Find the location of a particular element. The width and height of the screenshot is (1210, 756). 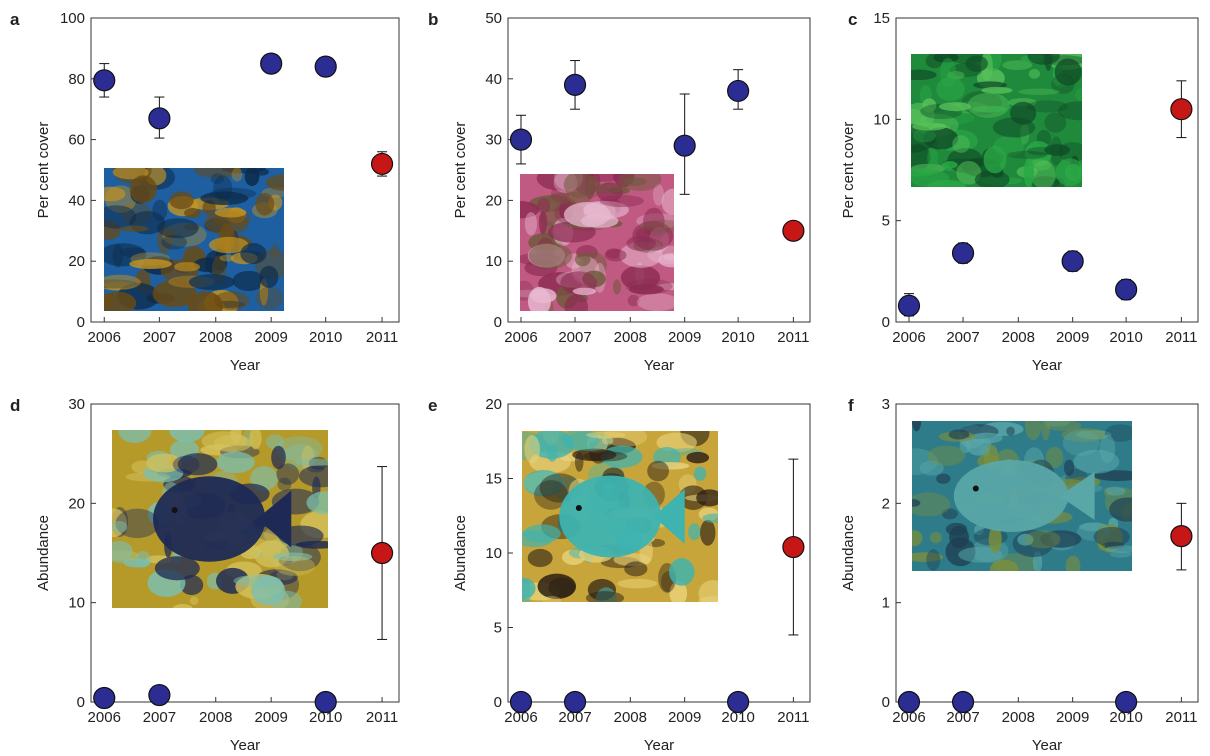

y-tick-label: 10 is located at coordinates (493, 261).